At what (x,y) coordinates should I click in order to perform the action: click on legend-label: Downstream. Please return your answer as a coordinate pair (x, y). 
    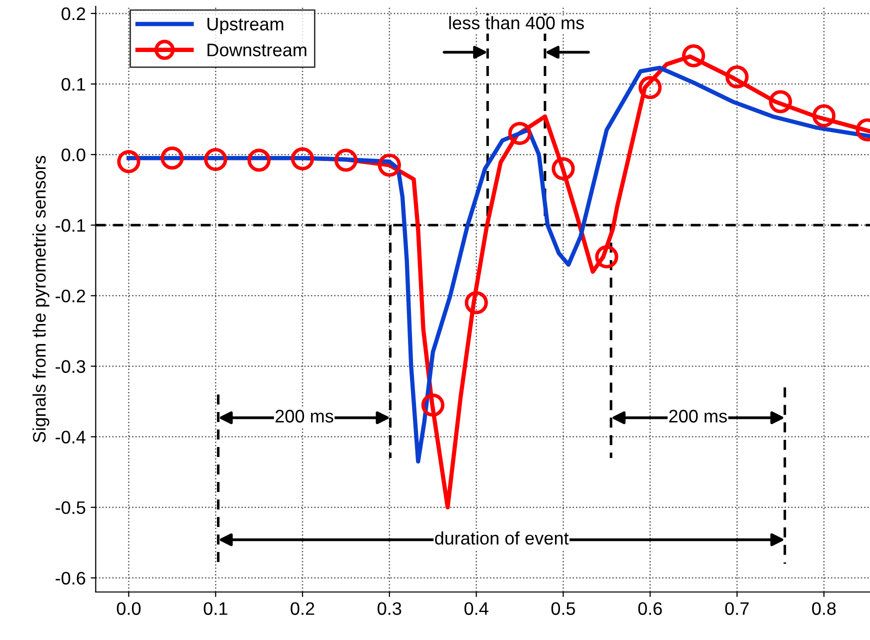
    Looking at the image, I should click on (257, 50).